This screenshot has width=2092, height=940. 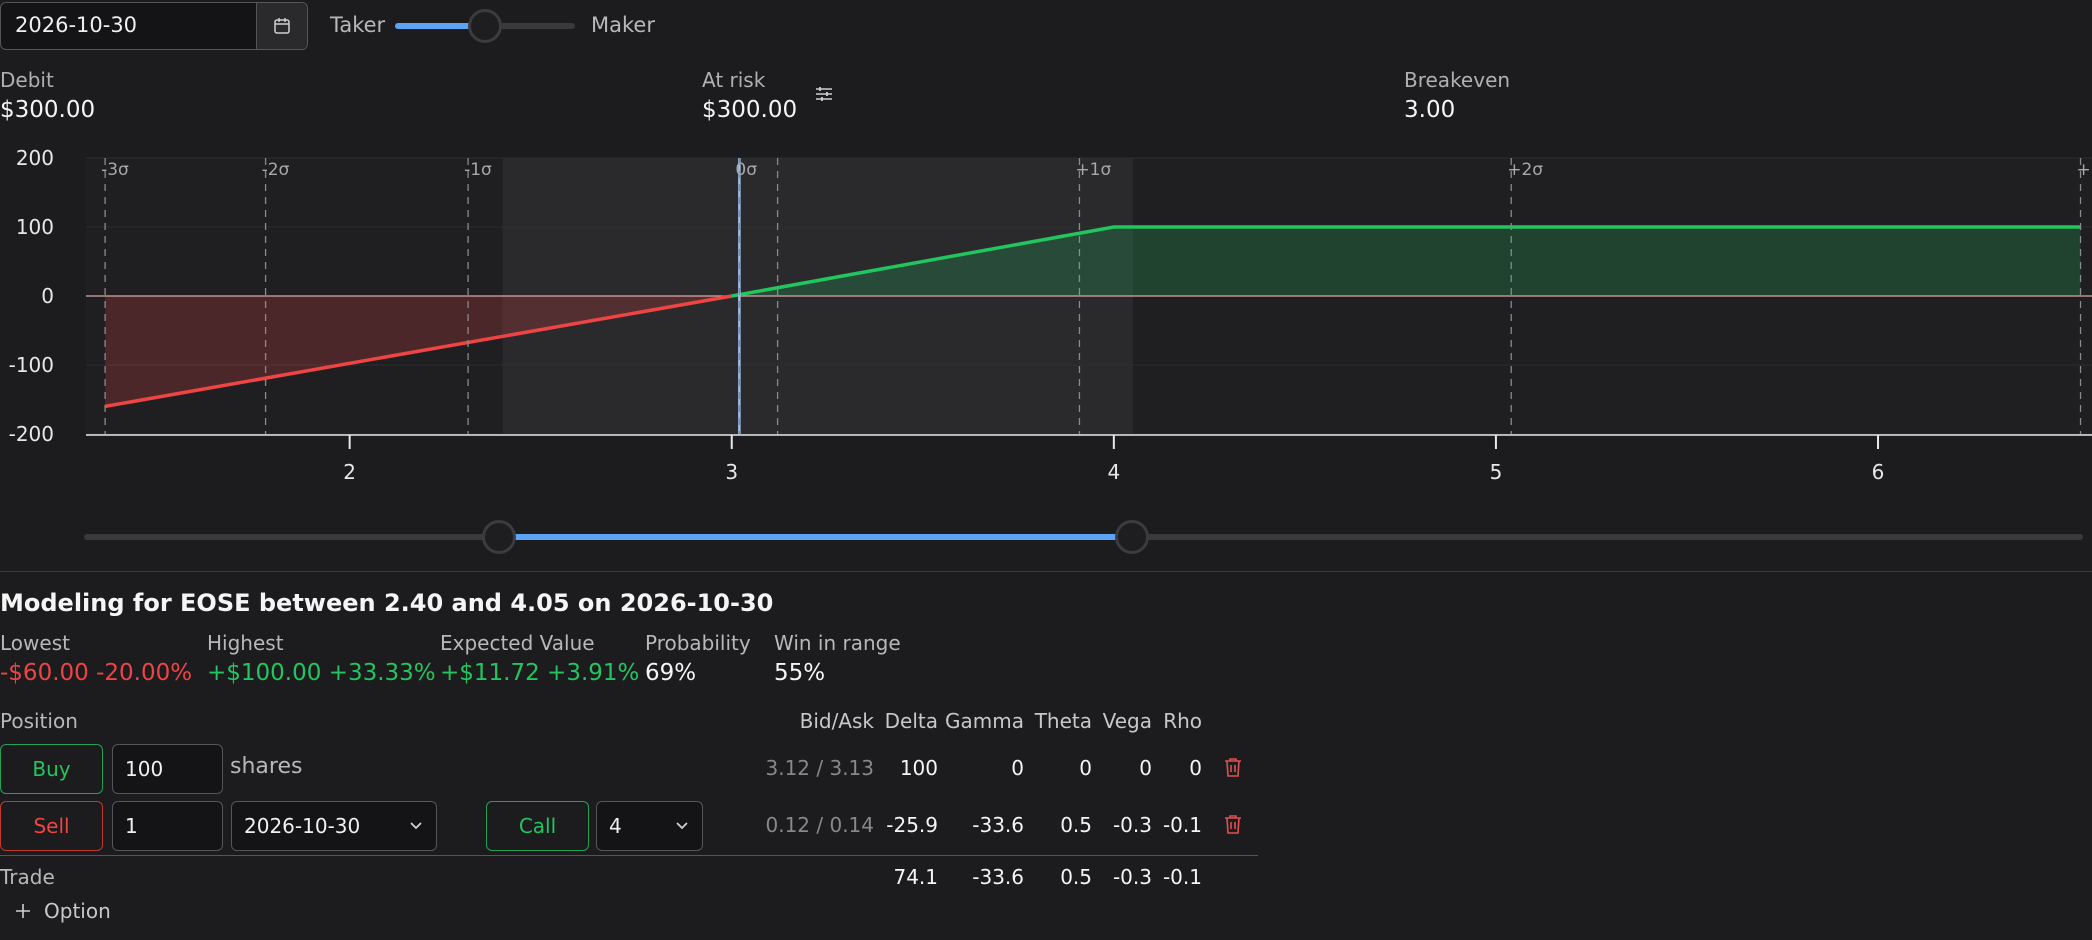 I want to click on lowest-value: -$60.00 -20.00%, so click(x=96, y=673).